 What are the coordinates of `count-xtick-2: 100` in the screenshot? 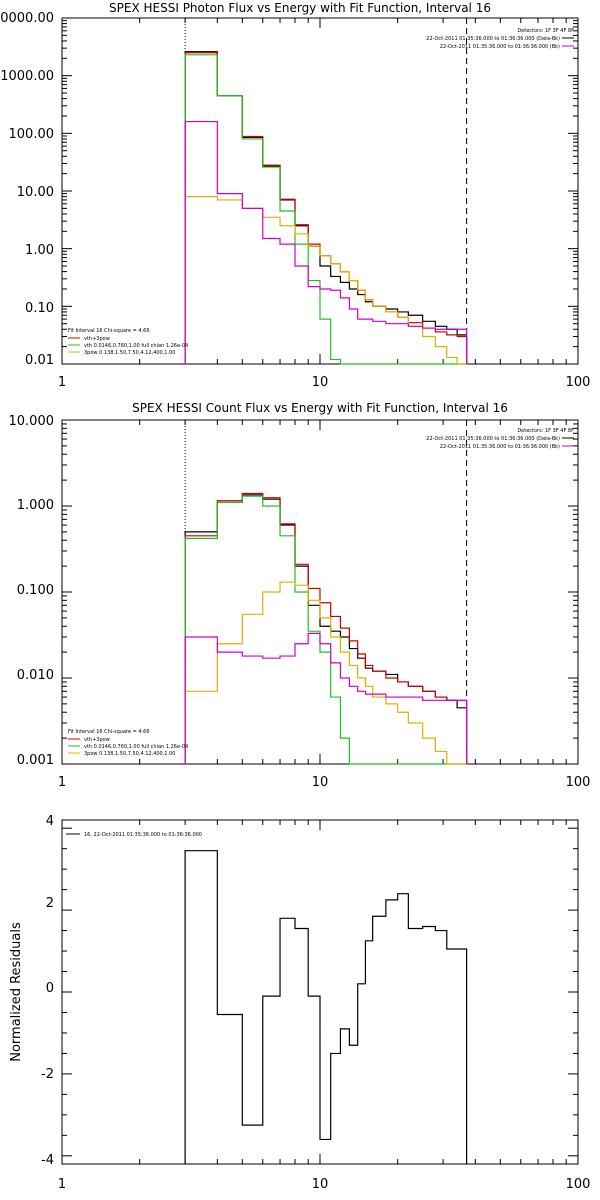 It's located at (578, 782).